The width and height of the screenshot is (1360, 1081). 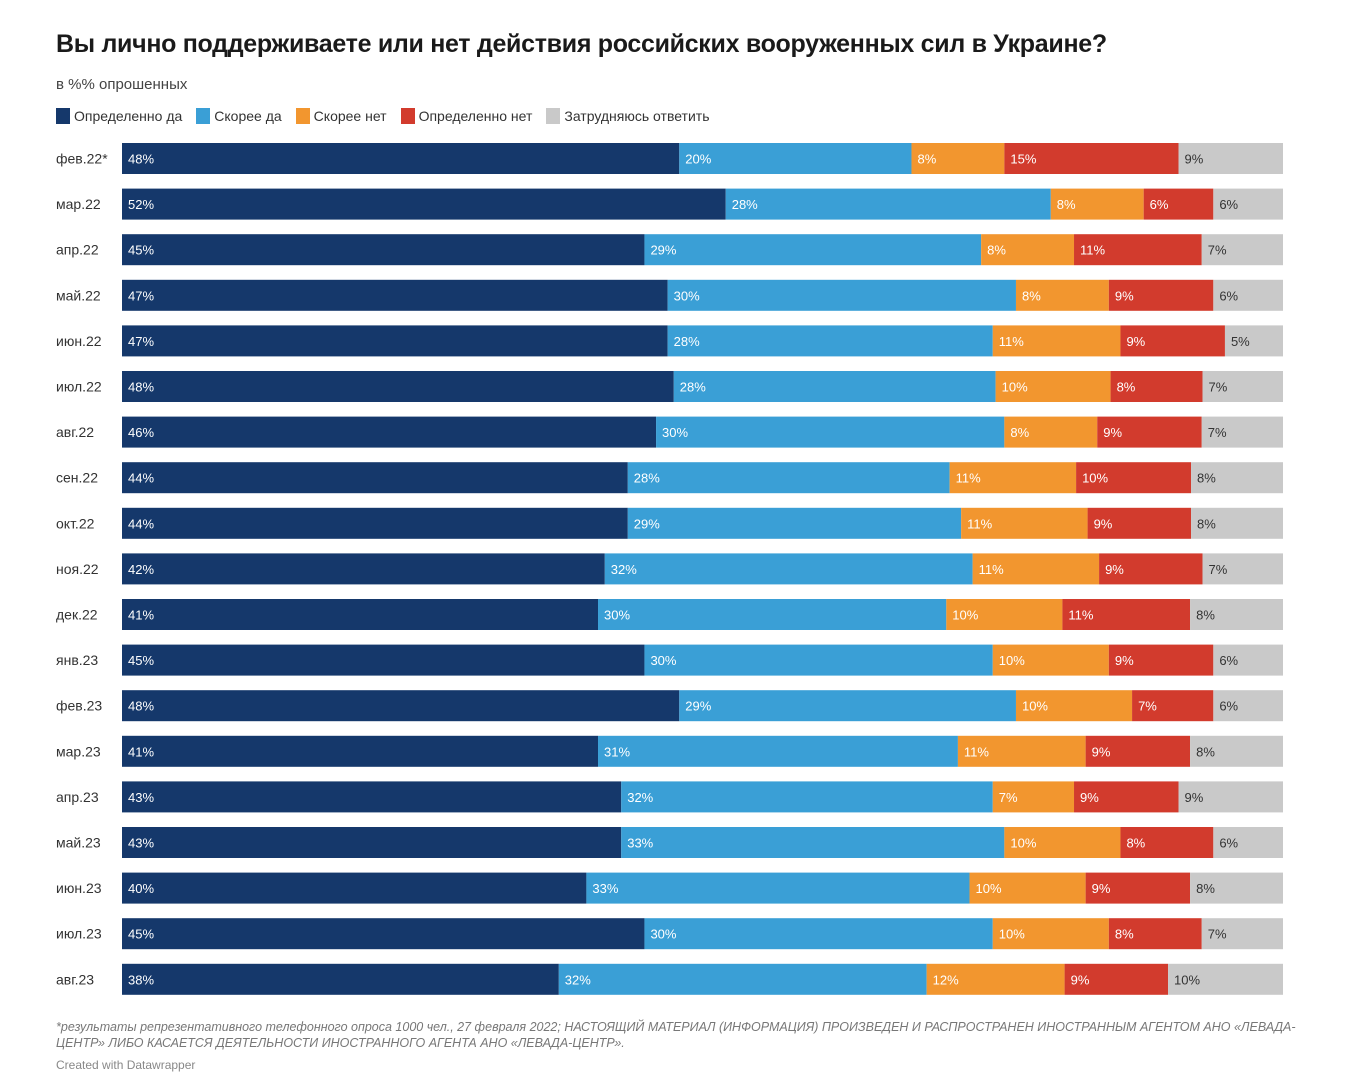 I want to click on data-label-rather-no: 7%, so click(x=1008, y=797).